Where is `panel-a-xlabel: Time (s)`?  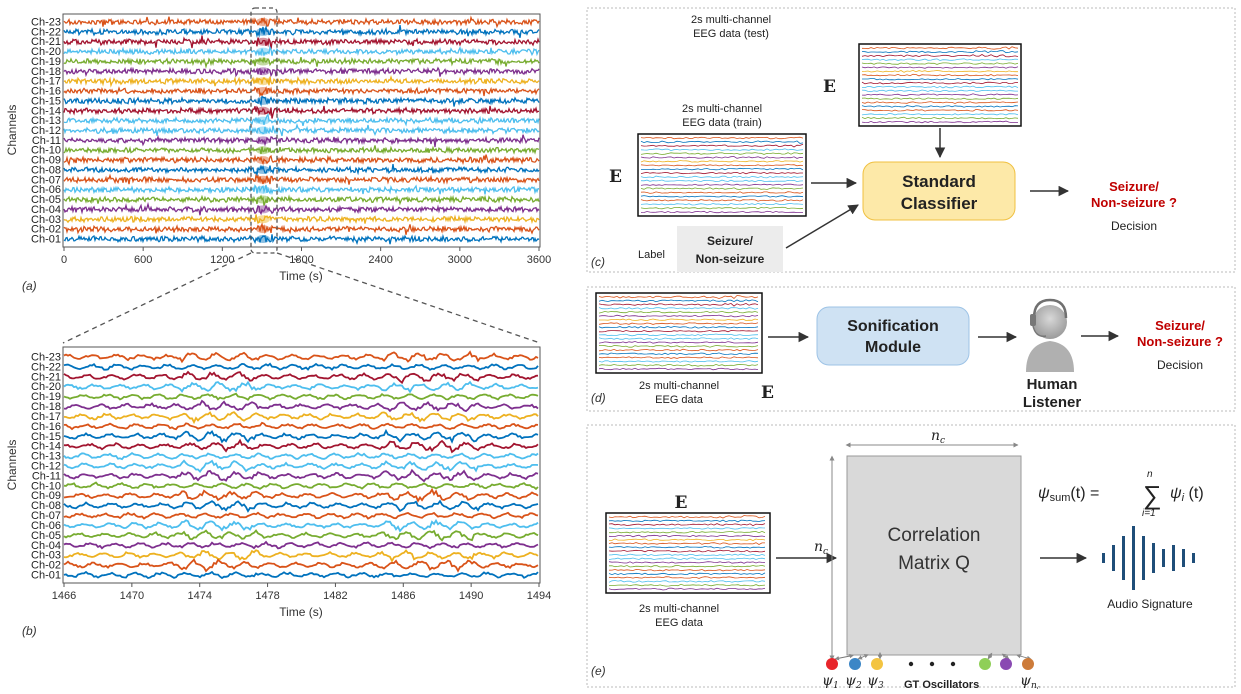 panel-a-xlabel: Time (s) is located at coordinates (301, 276).